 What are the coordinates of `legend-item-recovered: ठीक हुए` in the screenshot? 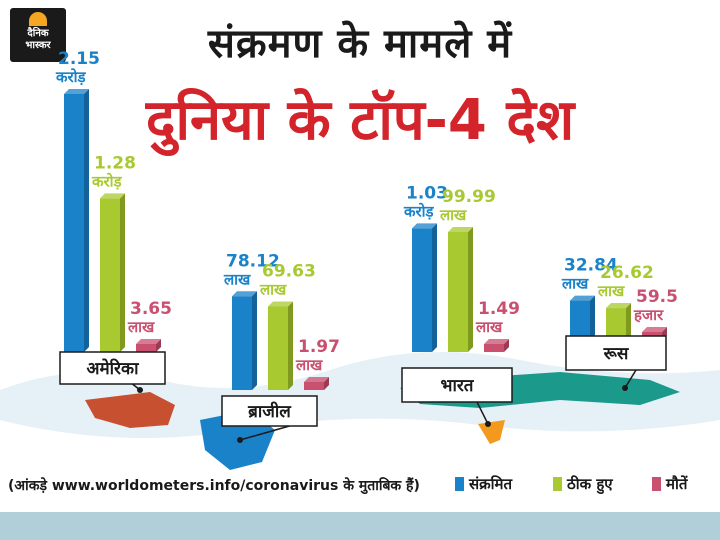 It's located at (583, 484).